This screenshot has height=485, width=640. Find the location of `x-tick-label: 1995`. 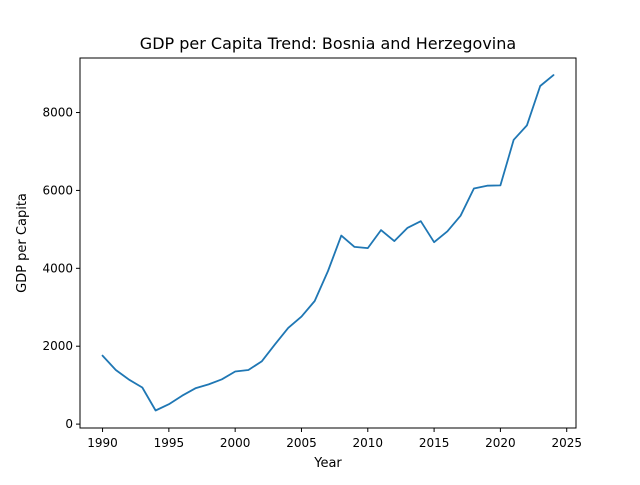

x-tick-label: 1995 is located at coordinates (169, 443).